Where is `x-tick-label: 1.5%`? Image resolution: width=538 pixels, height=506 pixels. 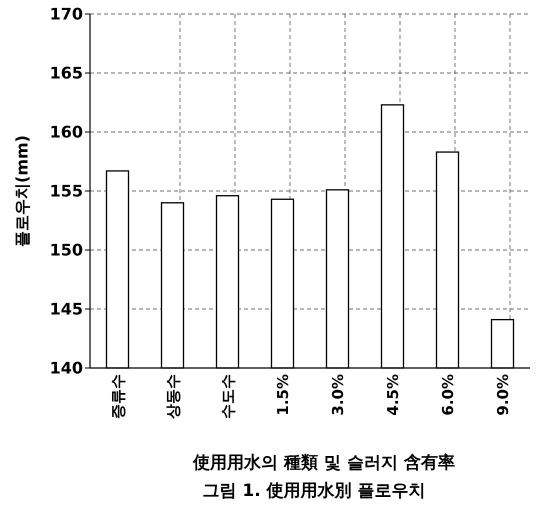
x-tick-label: 1.5% is located at coordinates (283, 395).